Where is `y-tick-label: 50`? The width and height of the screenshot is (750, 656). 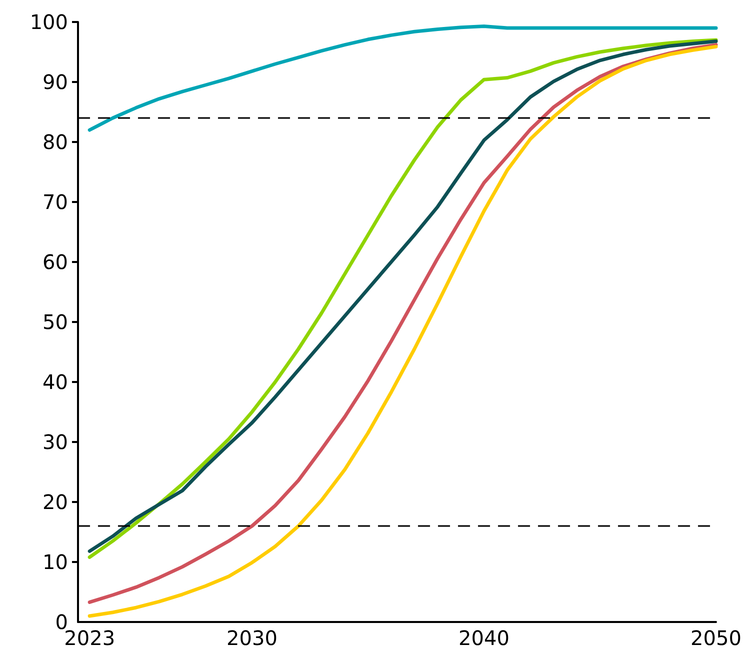 y-tick-label: 50 is located at coordinates (55, 322).